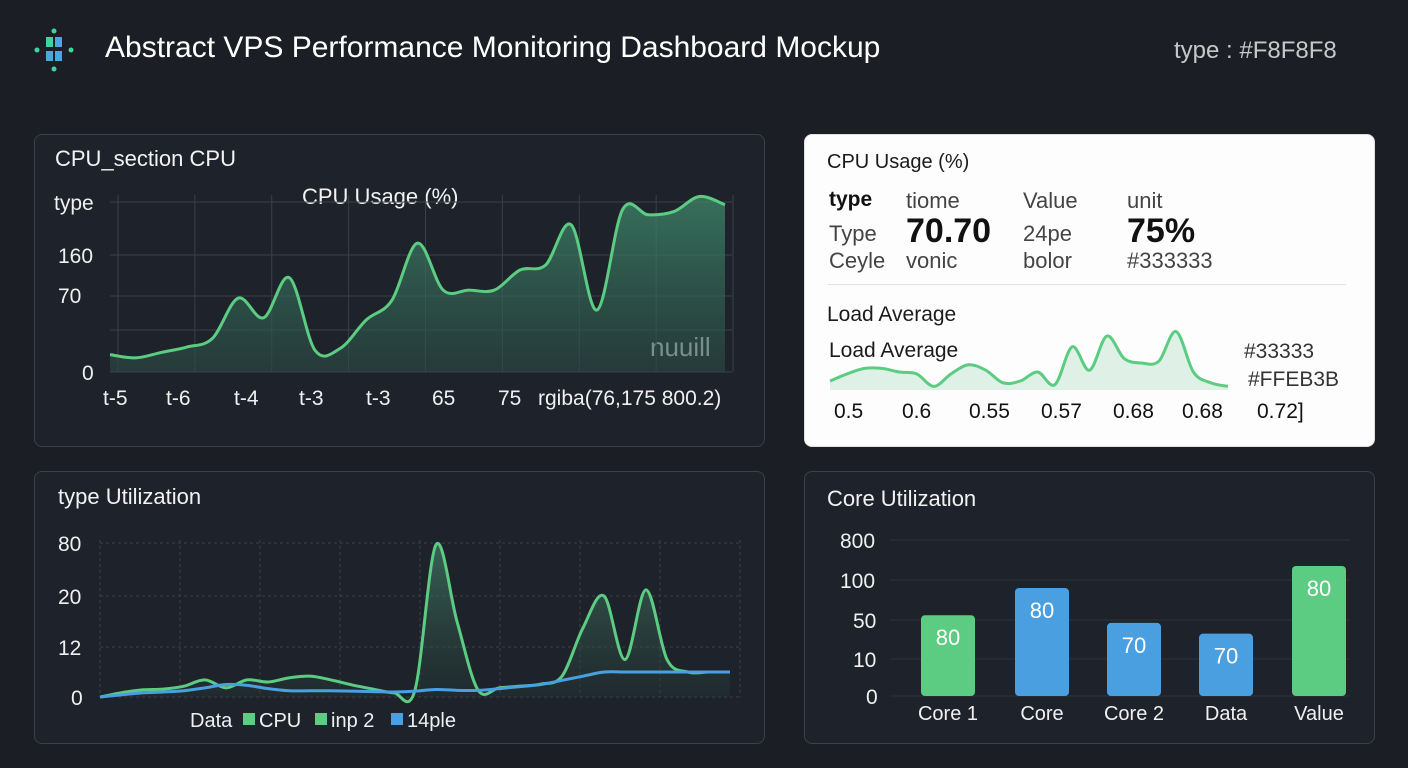 The height and width of the screenshot is (768, 1408). Describe the element at coordinates (864, 621) in the screenshot. I see `y-tick-label: 50` at that location.